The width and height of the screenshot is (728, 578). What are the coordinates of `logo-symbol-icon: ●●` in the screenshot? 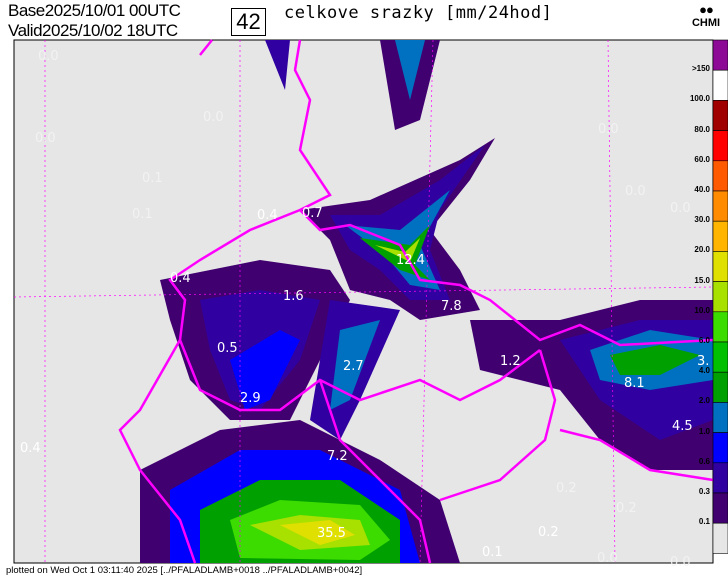 It's located at (706, 9).